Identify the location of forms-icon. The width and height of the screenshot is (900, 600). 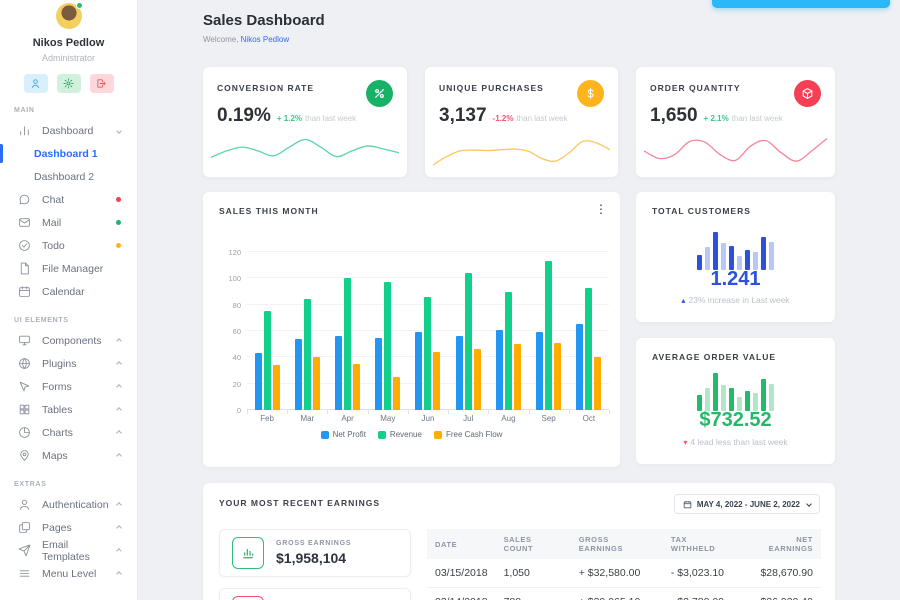
(24, 386).